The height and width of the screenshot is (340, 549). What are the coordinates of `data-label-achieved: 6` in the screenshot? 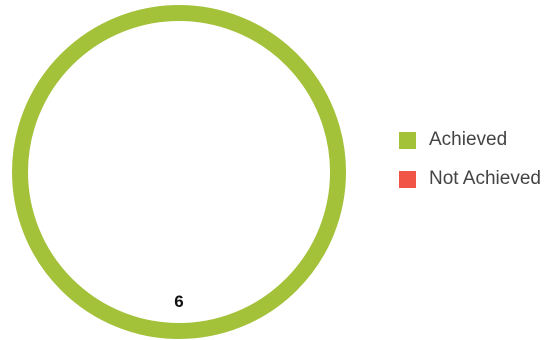 It's located at (178, 301).